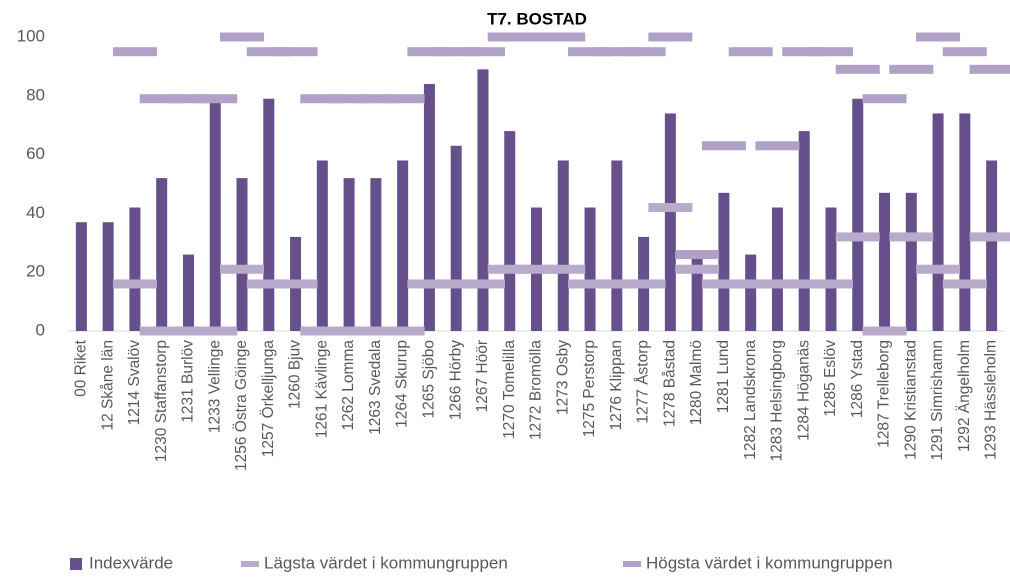 This screenshot has width=1010, height=577. I want to click on legend-swatch, so click(76, 564).